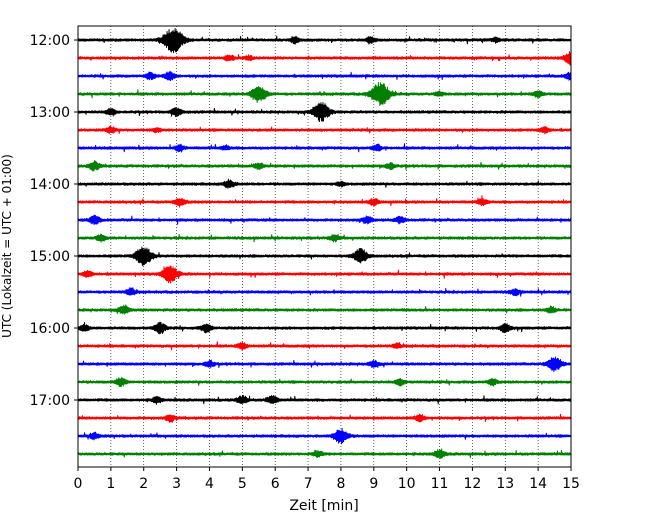 The image size is (650, 520). Describe the element at coordinates (242, 484) in the screenshot. I see `x-tick-label: 5` at that location.